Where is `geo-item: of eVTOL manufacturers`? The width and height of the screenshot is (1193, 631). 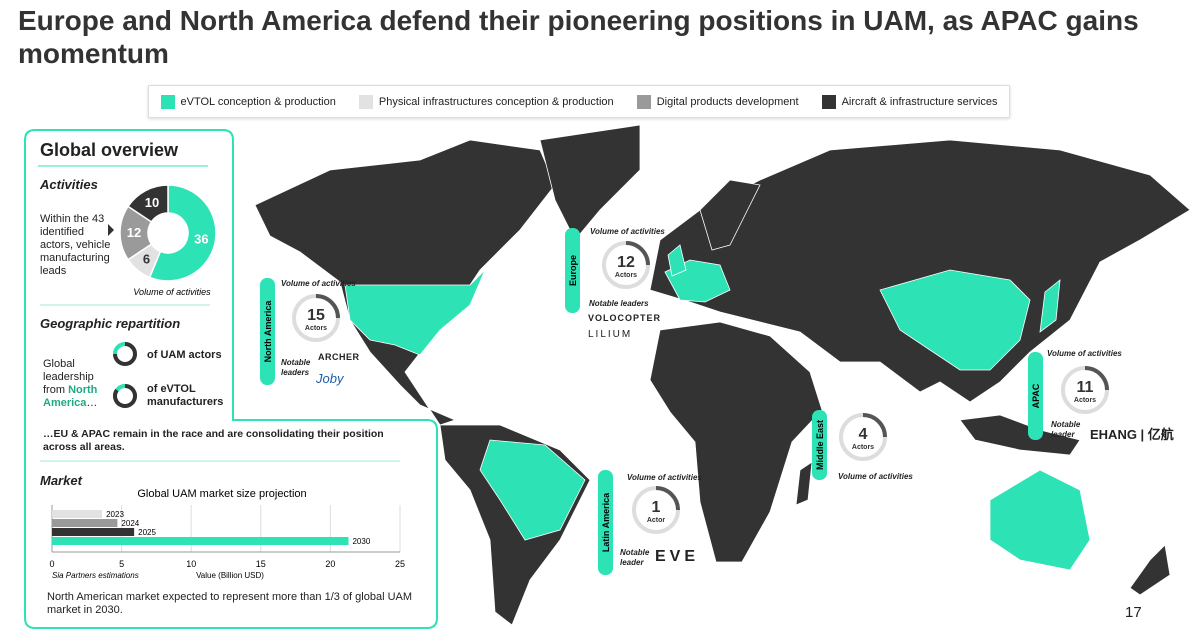
geo-item: of eVTOL manufacturers is located at coordinates (185, 395).